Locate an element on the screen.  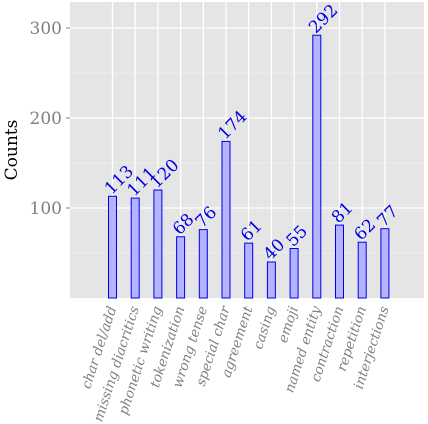
y-axis-ticks: 100 200 300 is located at coordinates (50, 119).